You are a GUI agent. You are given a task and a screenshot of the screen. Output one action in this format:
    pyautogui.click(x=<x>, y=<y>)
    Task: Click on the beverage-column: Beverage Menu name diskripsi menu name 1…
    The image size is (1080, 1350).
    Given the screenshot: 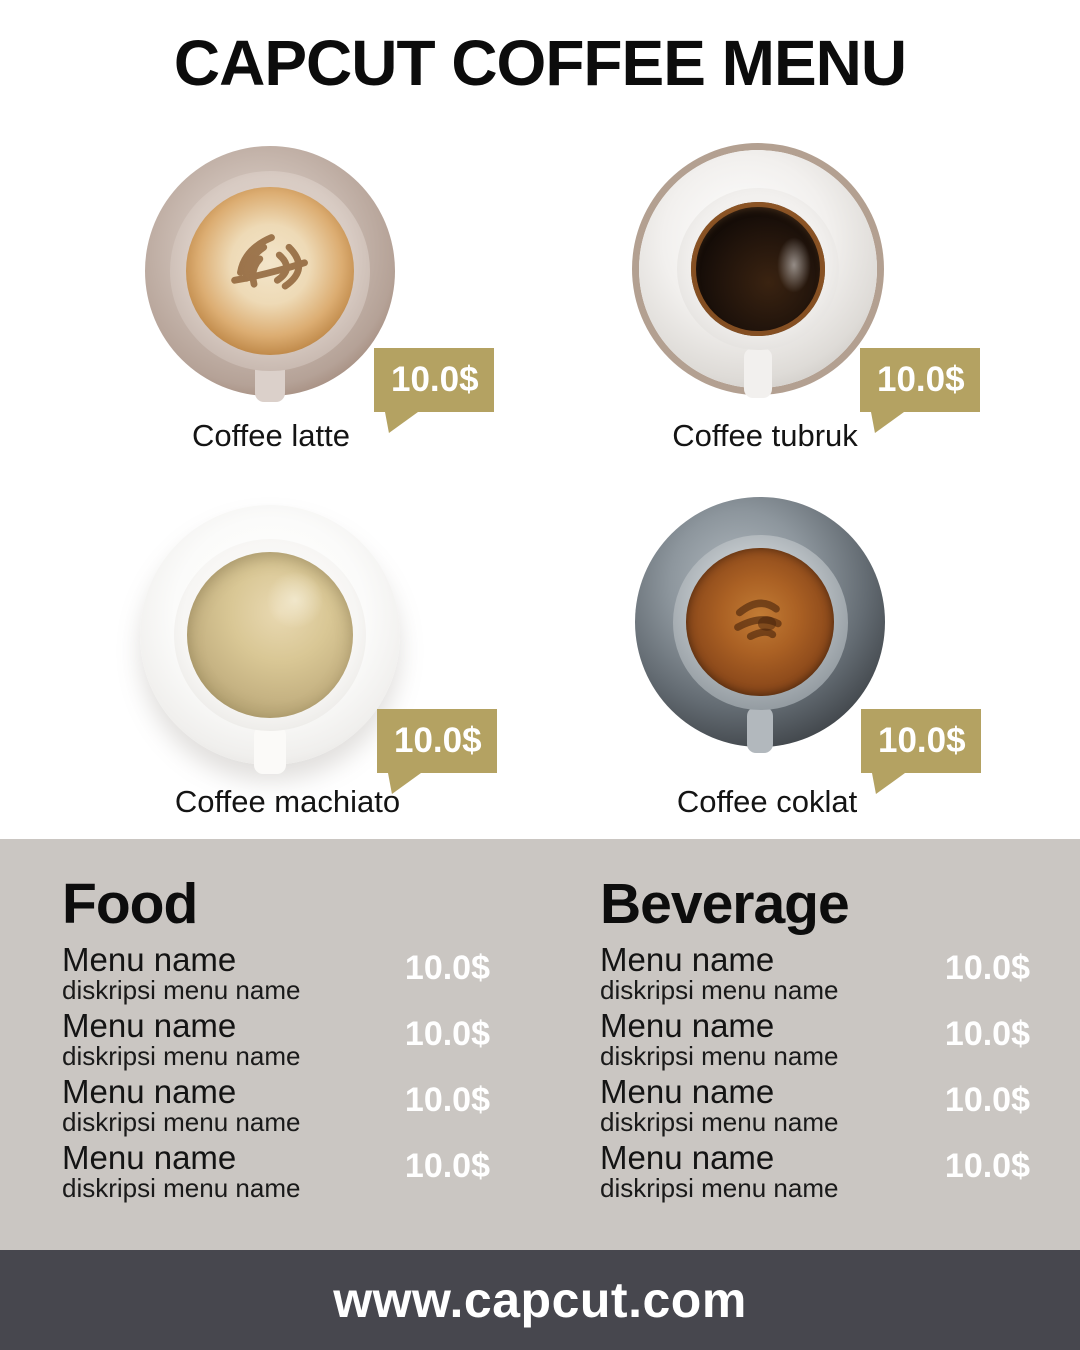 What is the action you would take?
    pyautogui.click(x=815, y=1061)
    